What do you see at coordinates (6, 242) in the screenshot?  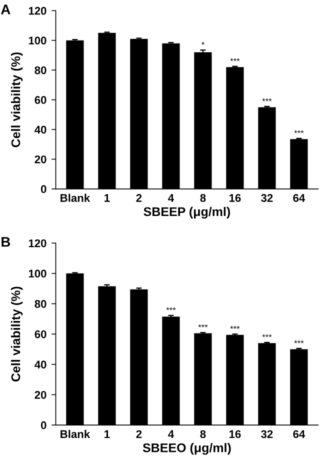 I see `chart-title: B` at bounding box center [6, 242].